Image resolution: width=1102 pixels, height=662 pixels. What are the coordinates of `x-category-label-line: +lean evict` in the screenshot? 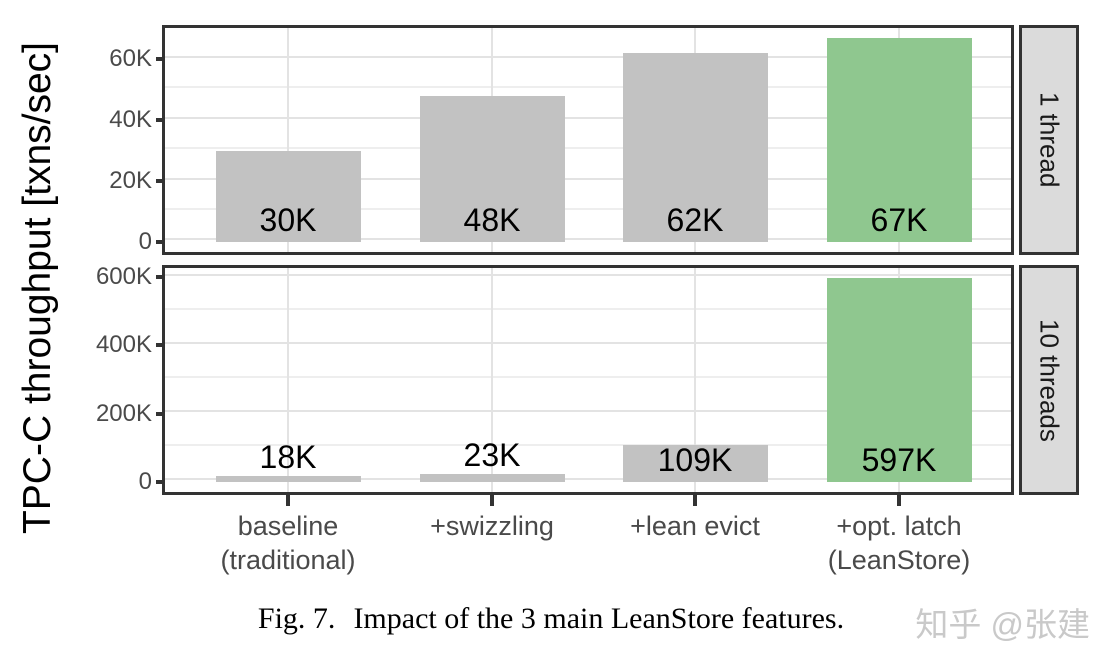 It's located at (695, 526).